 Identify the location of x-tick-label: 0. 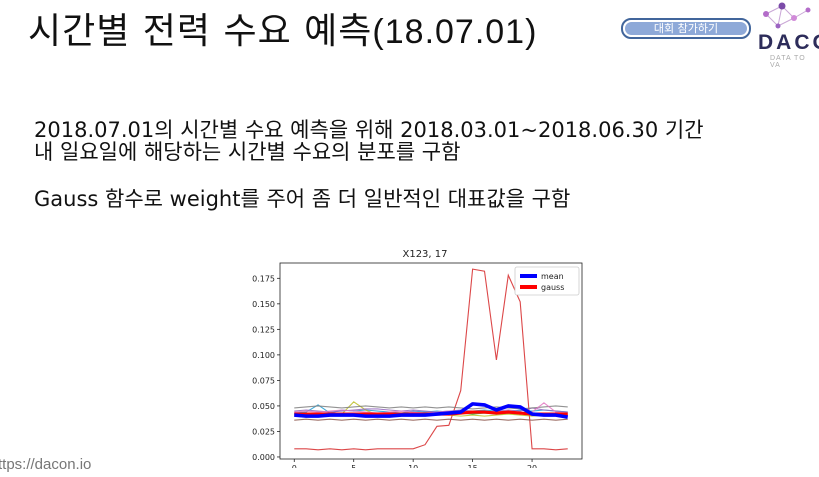
(294, 466).